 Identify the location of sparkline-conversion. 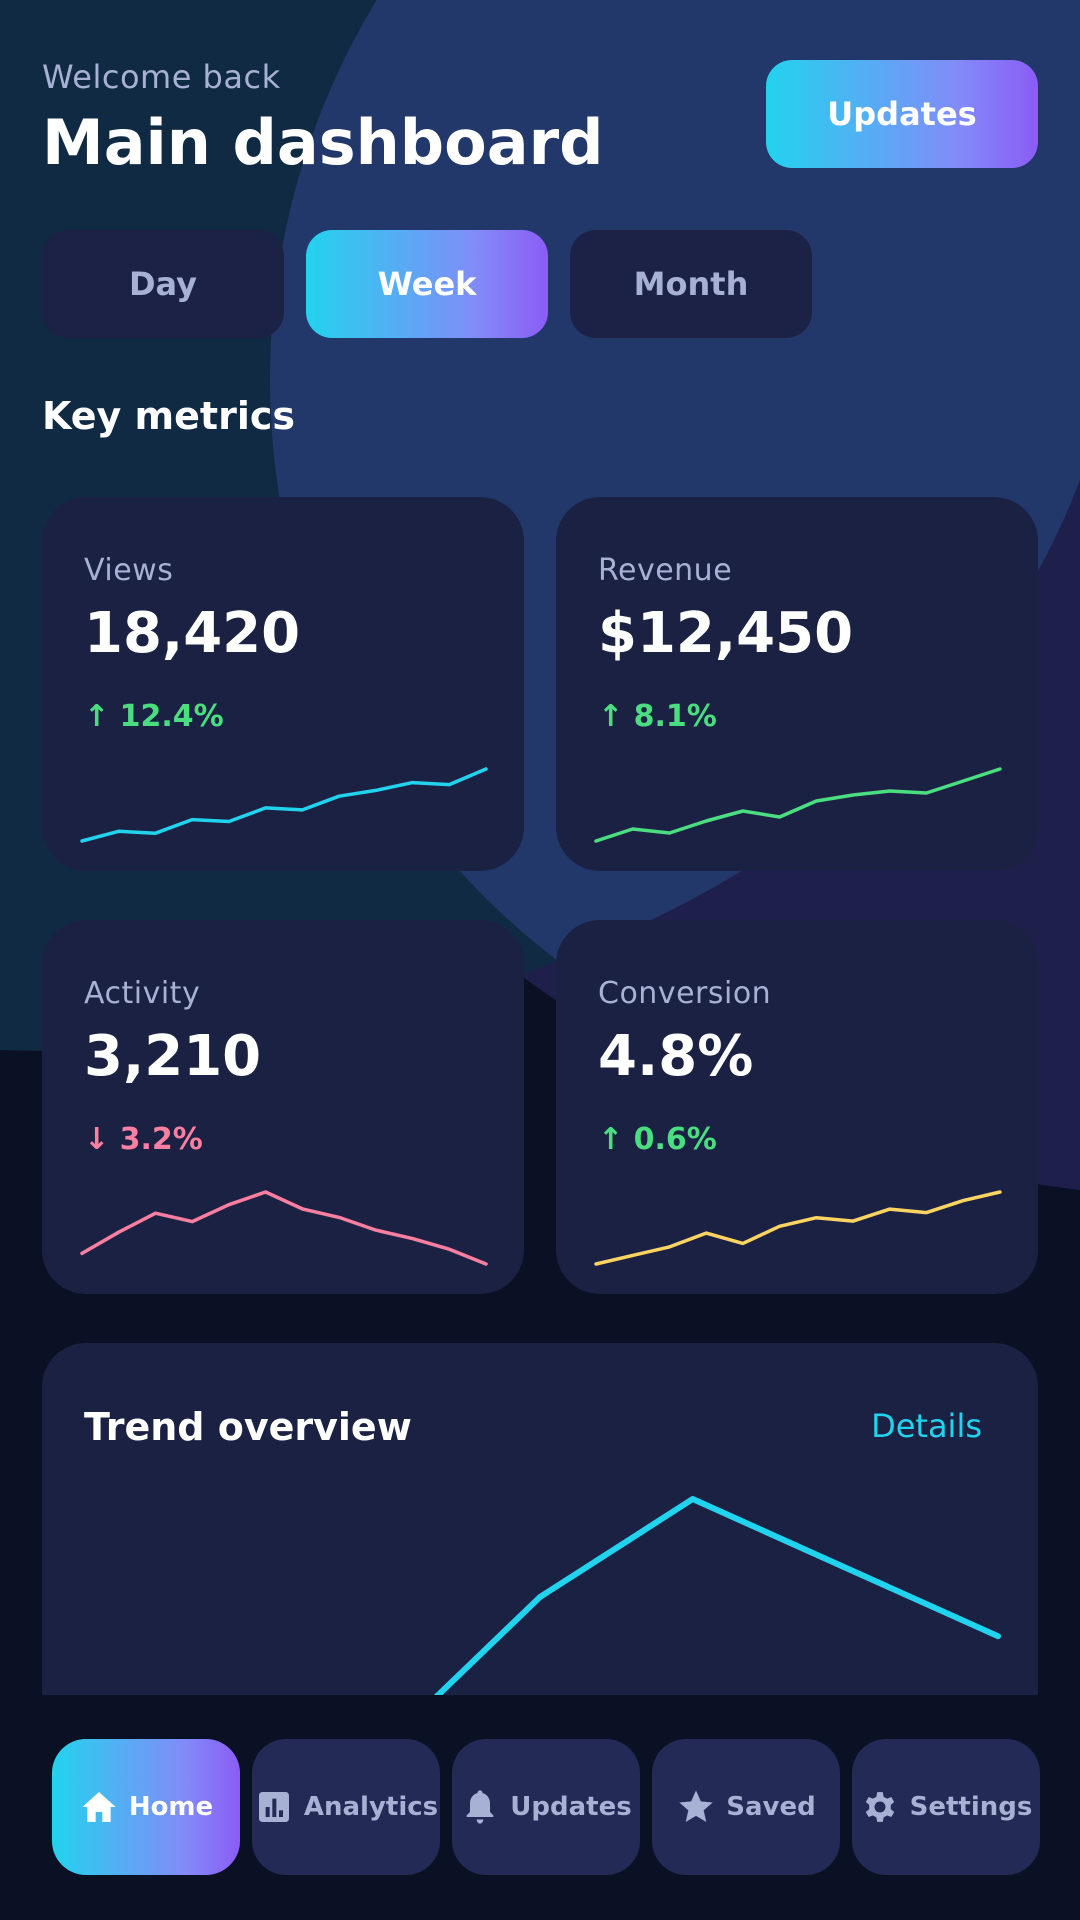
(798, 1228).